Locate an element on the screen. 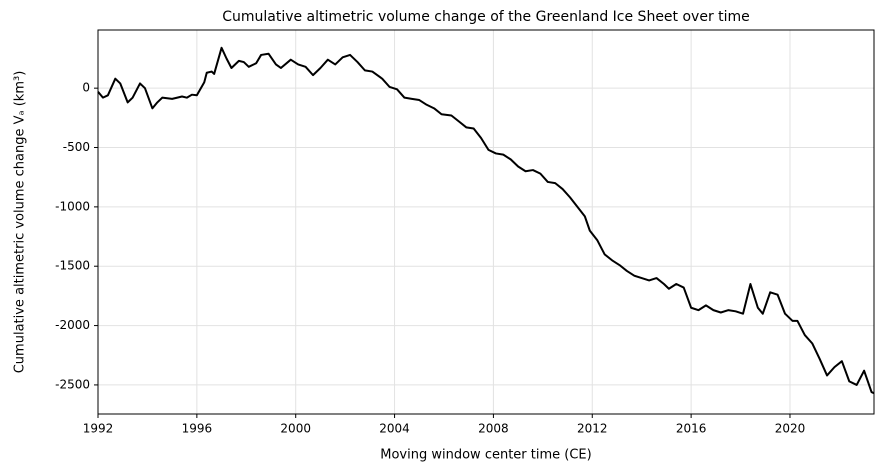  x-tick-label: 1996 is located at coordinates (197, 429).